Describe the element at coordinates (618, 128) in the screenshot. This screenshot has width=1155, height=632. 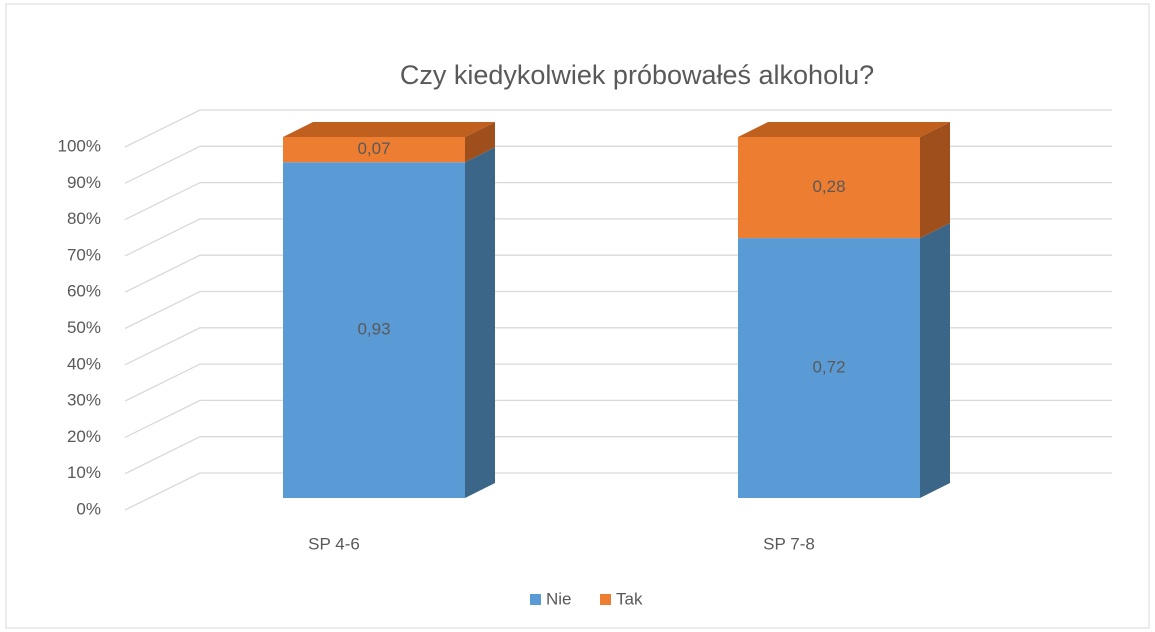
I see `grid-line` at that location.